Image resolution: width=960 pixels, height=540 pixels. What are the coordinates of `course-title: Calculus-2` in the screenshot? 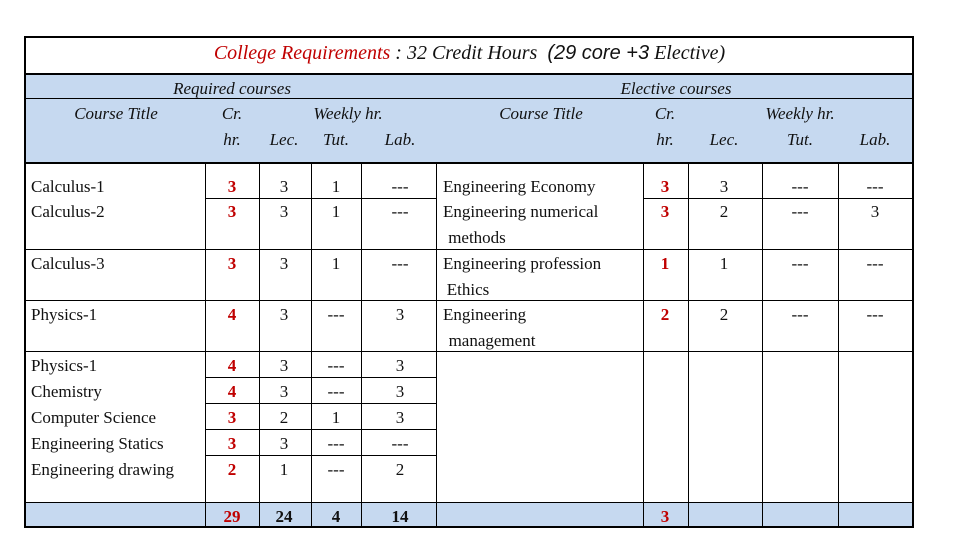 It's located at (68, 211).